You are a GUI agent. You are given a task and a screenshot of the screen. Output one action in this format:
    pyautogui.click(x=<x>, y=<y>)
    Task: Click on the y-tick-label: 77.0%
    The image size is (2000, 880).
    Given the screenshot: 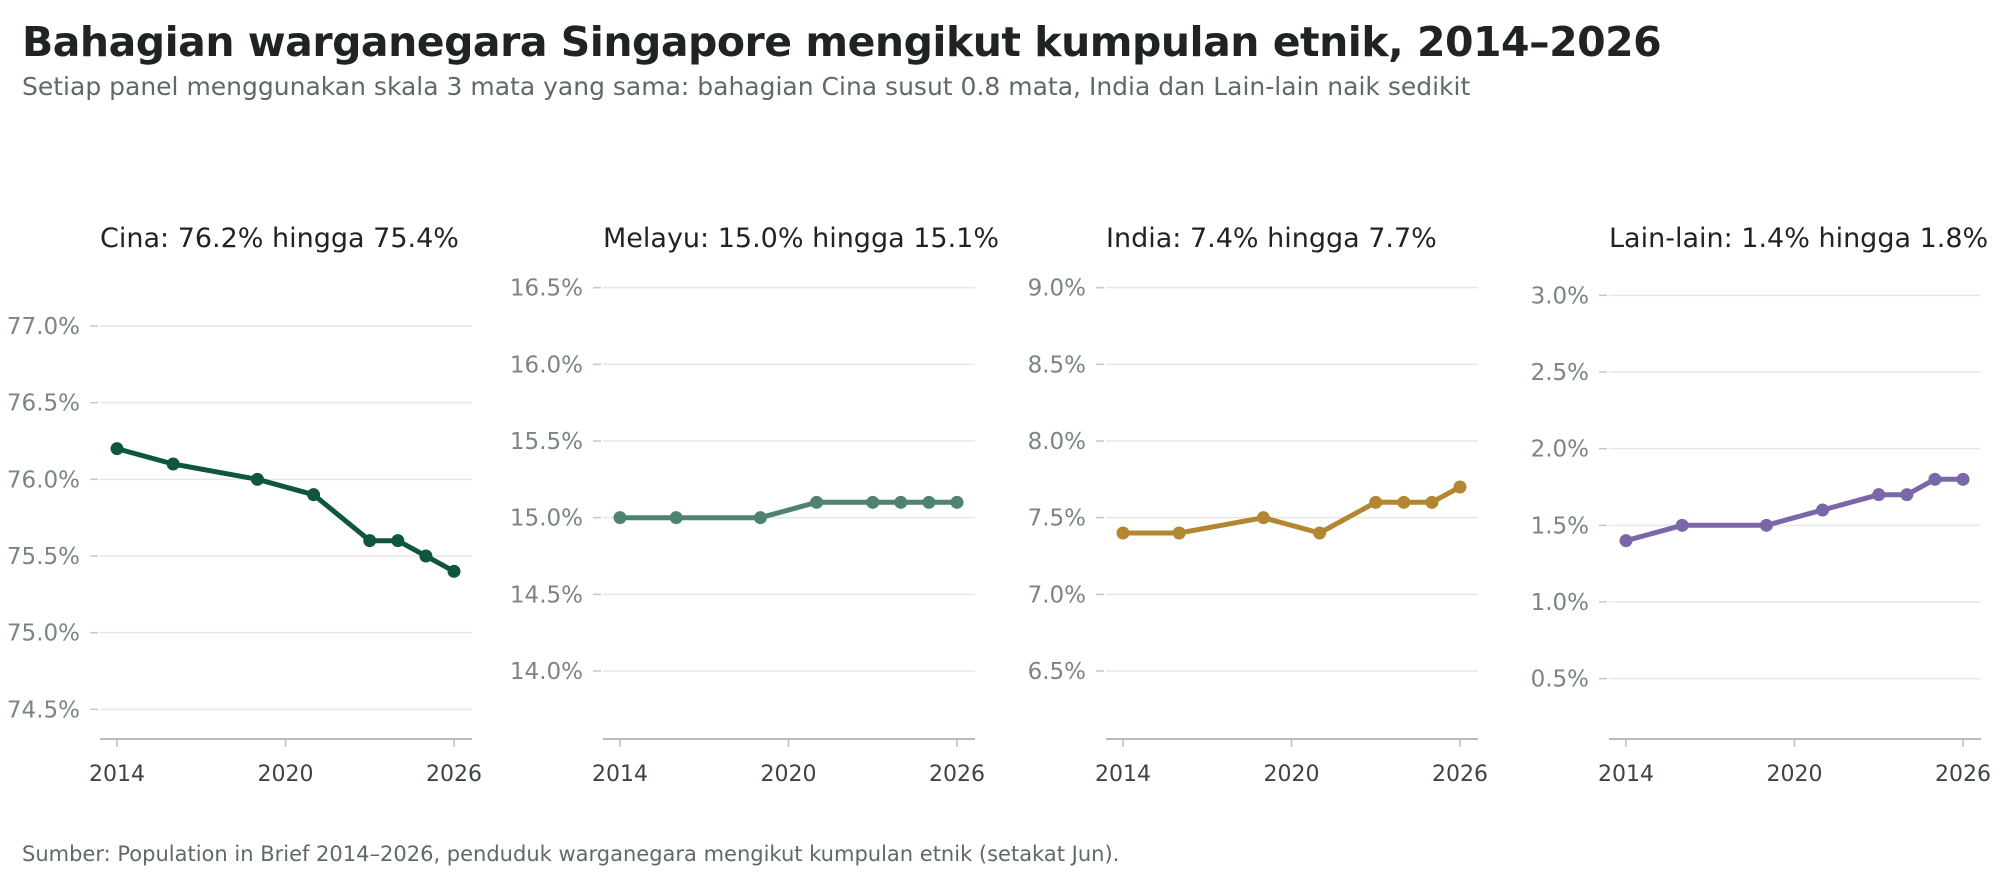 What is the action you would take?
    pyautogui.click(x=43, y=327)
    